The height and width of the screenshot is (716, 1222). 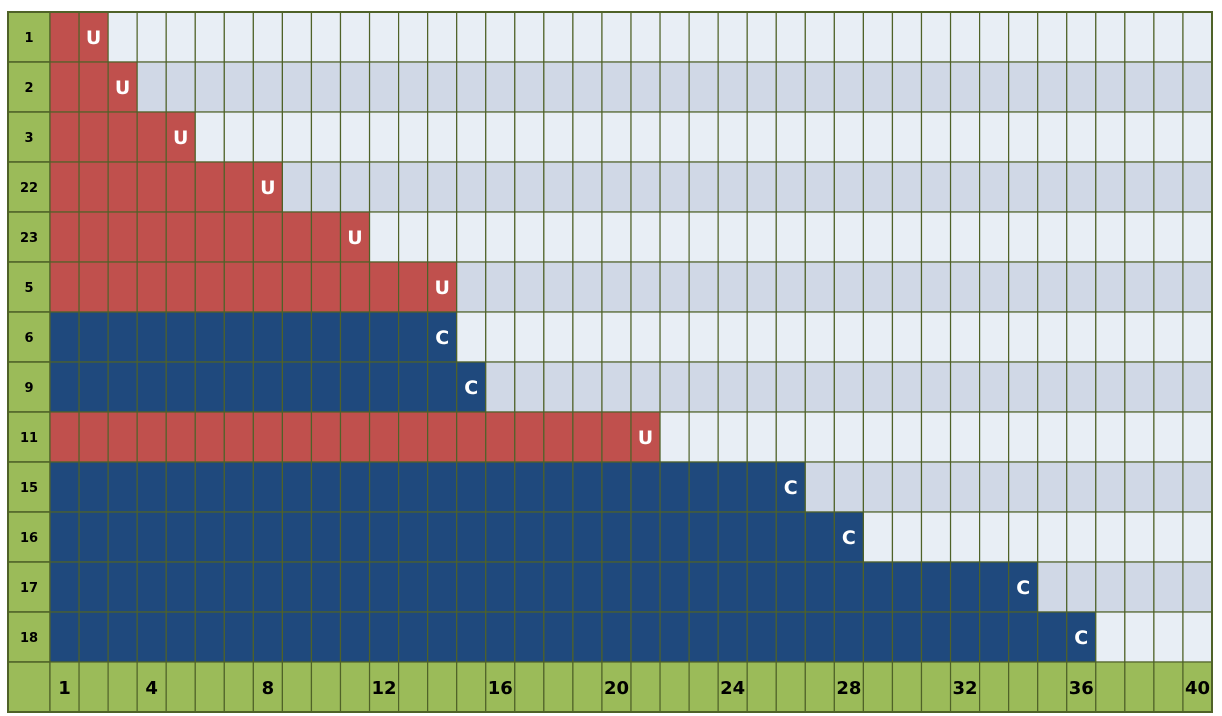 I want to click on row-label: 23, so click(x=29, y=238).